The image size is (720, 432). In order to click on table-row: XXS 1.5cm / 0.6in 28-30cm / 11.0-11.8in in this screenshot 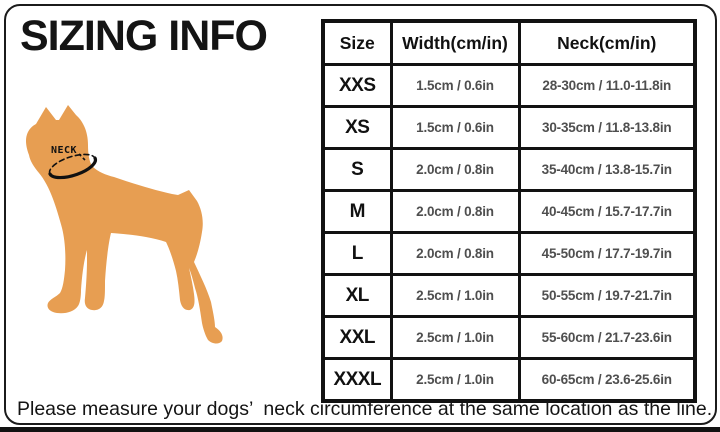, I will do `click(509, 85)`.